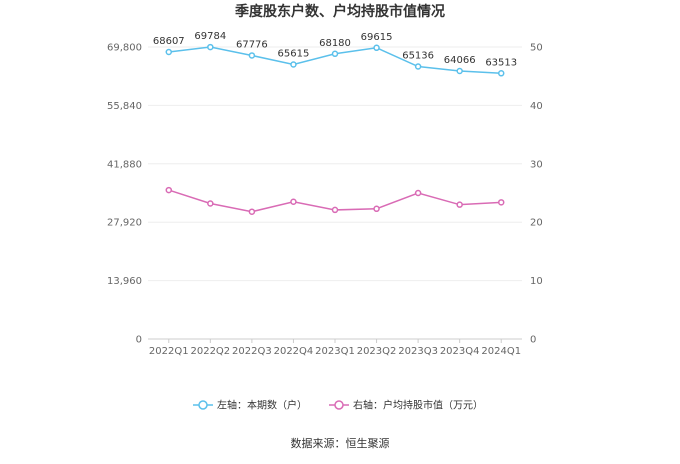  What do you see at coordinates (335, 351) in the screenshot?
I see `x-axis-tick-label: 2023Q1` at bounding box center [335, 351].